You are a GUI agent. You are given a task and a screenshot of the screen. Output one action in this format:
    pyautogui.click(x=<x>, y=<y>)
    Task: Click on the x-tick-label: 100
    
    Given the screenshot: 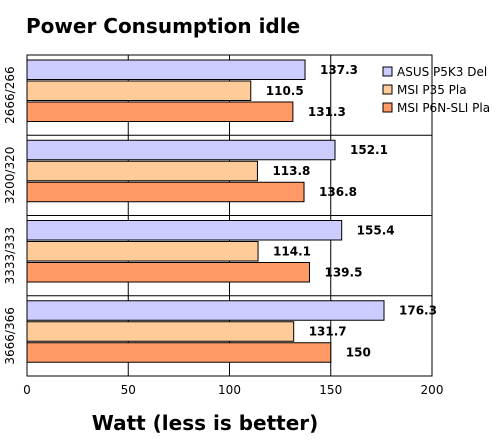 What is the action you would take?
    pyautogui.click(x=229, y=390)
    